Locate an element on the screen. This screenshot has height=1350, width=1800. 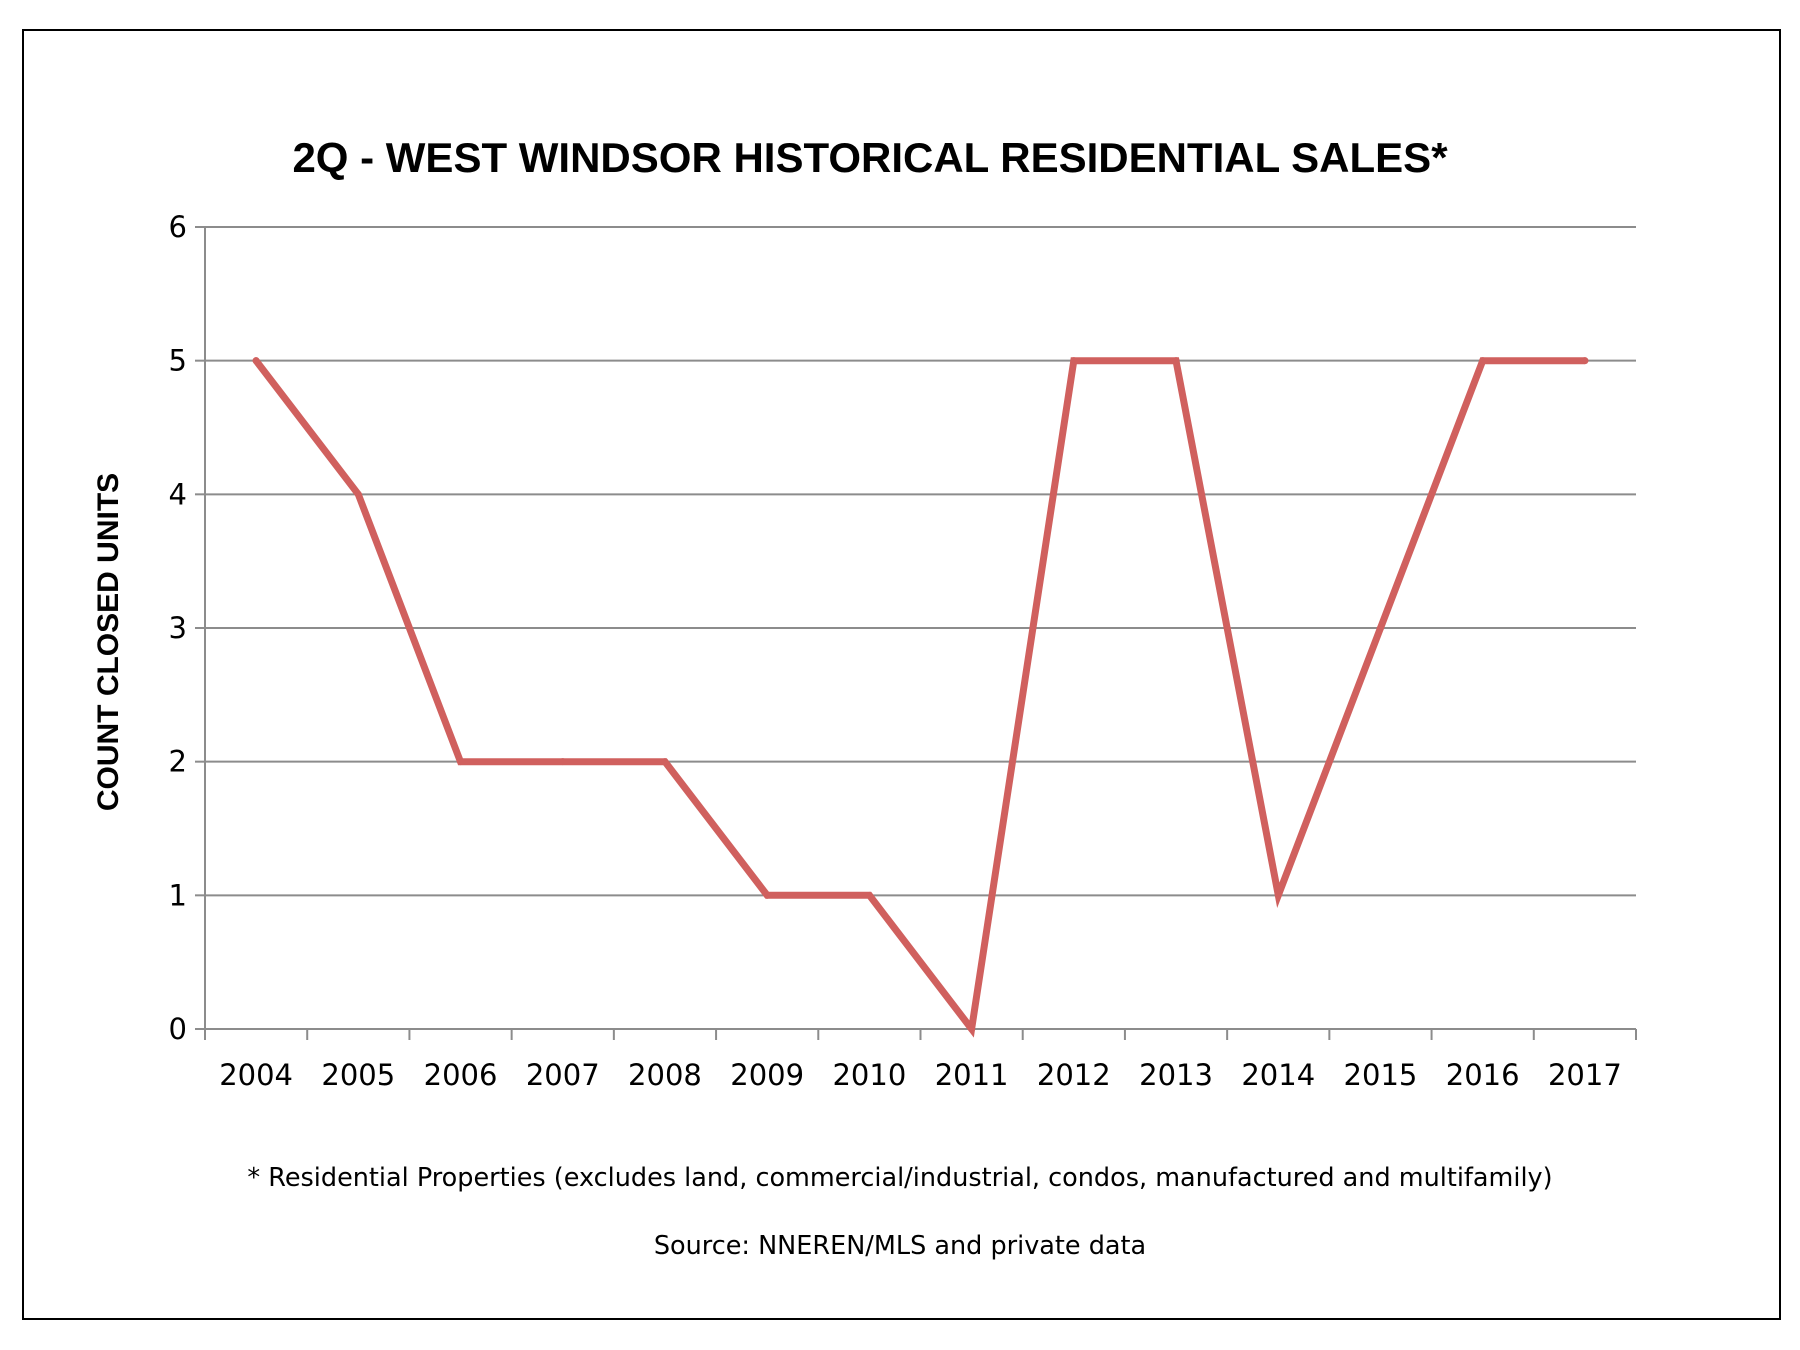
data-point-2008 is located at coordinates (665, 762).